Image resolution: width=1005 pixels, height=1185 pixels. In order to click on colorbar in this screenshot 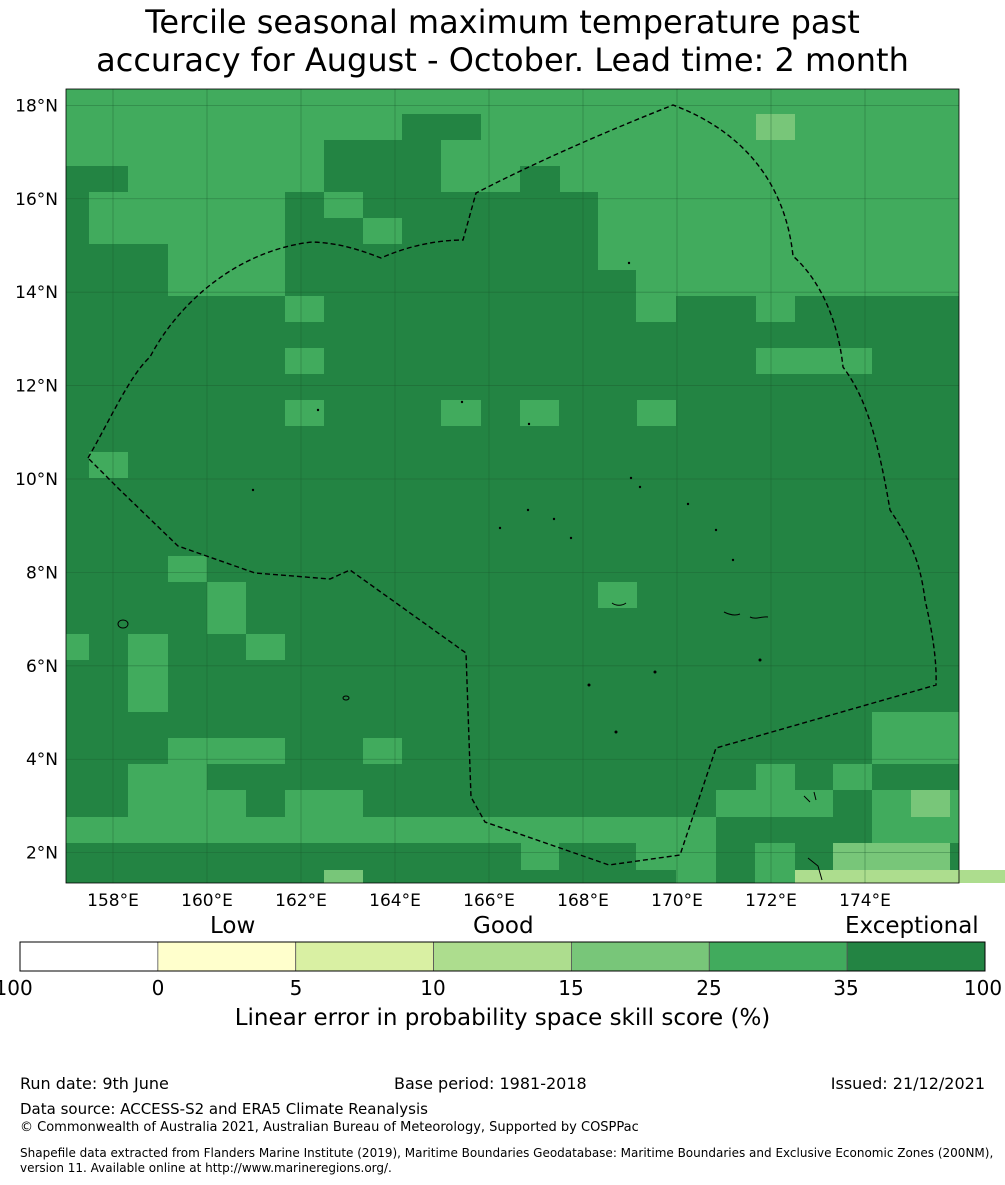, I will do `click(502, 956)`.